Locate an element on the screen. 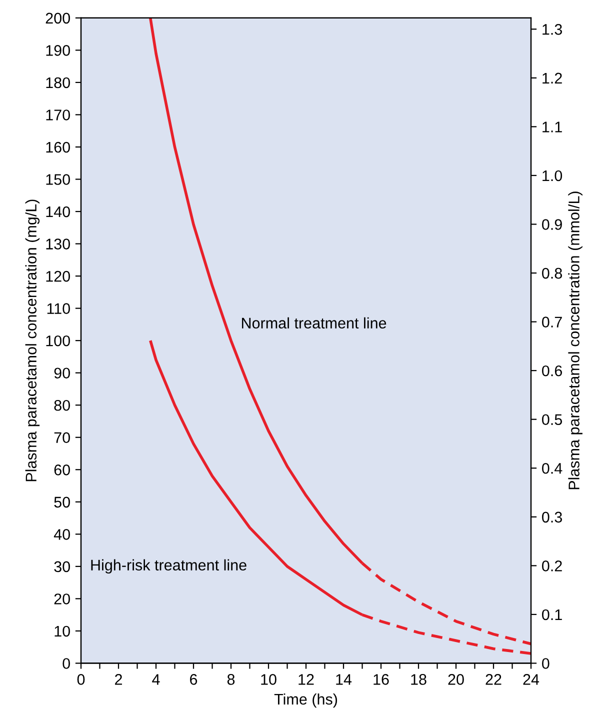 This screenshot has height=717, width=600. y-tick-label: 120 is located at coordinates (58, 276).